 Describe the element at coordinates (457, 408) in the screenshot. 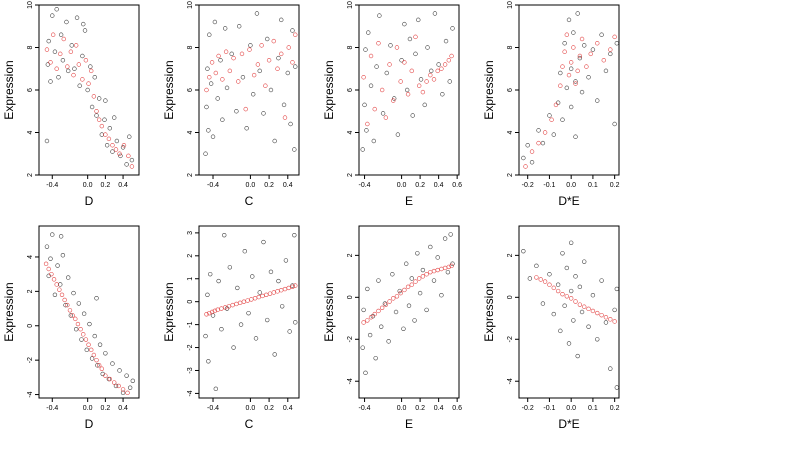

I see `x-tick-label: 0.6` at that location.